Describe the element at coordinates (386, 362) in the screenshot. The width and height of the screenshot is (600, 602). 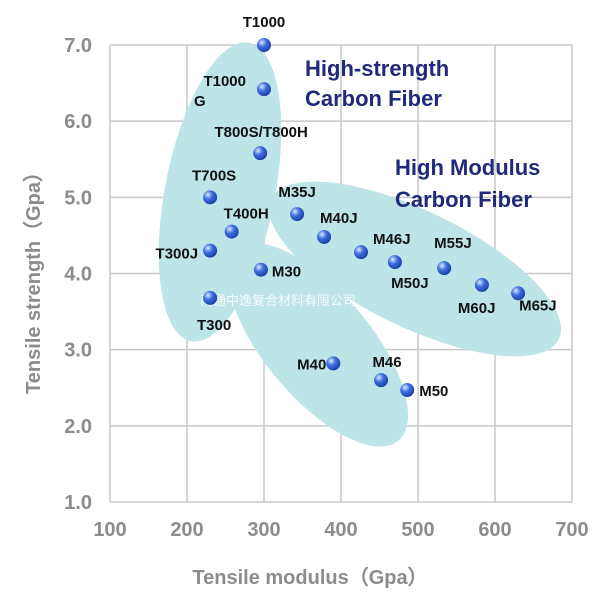
I see `point-label: M46` at that location.